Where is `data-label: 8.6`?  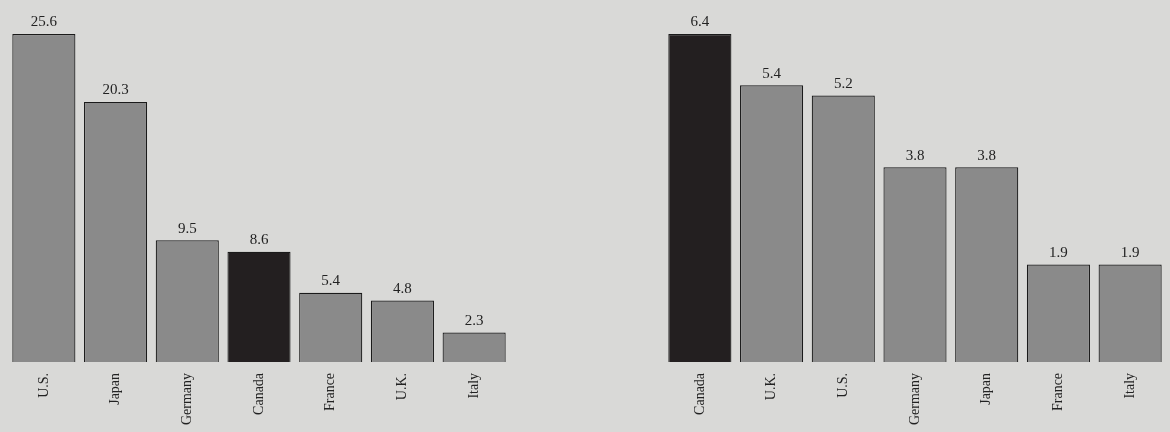
data-label: 8.6 is located at coordinates (259, 239).